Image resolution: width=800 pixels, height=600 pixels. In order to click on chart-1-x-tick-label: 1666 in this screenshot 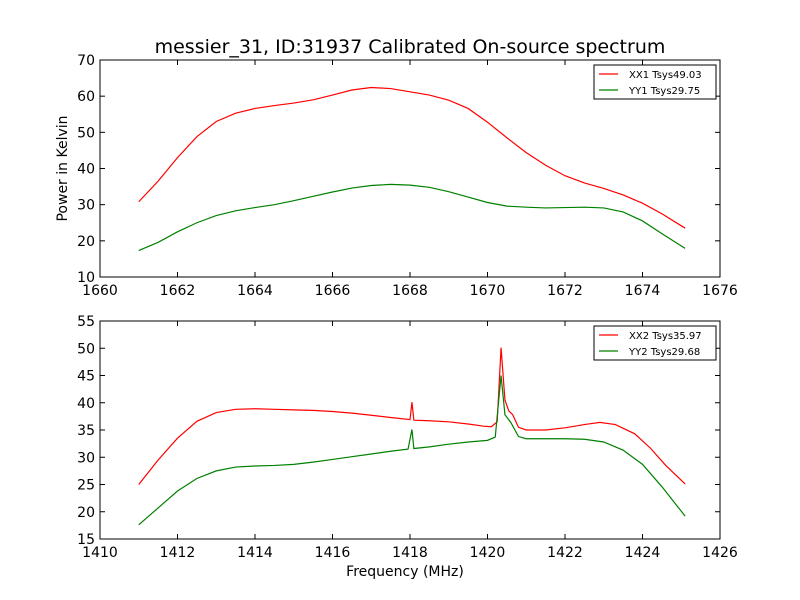, I will do `click(333, 291)`.